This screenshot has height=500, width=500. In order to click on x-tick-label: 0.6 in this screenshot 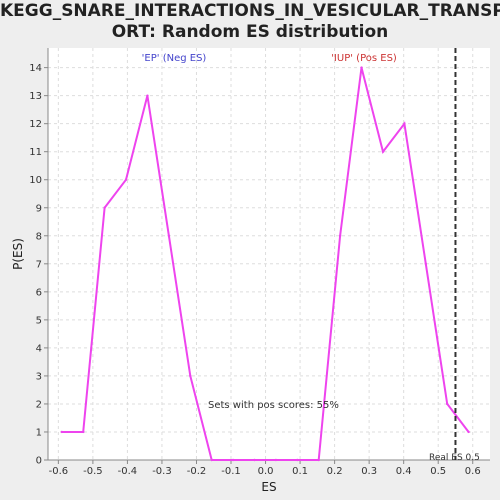, I will do `click(473, 471)`.